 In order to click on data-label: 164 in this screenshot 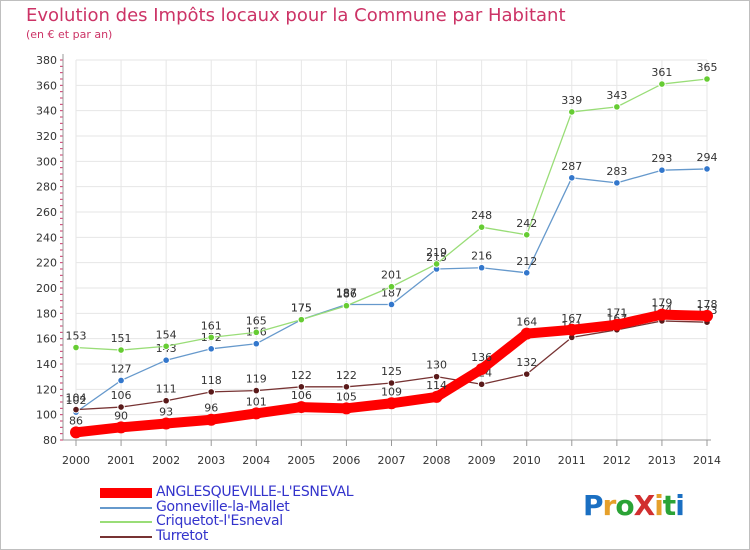, I will do `click(526, 322)`.